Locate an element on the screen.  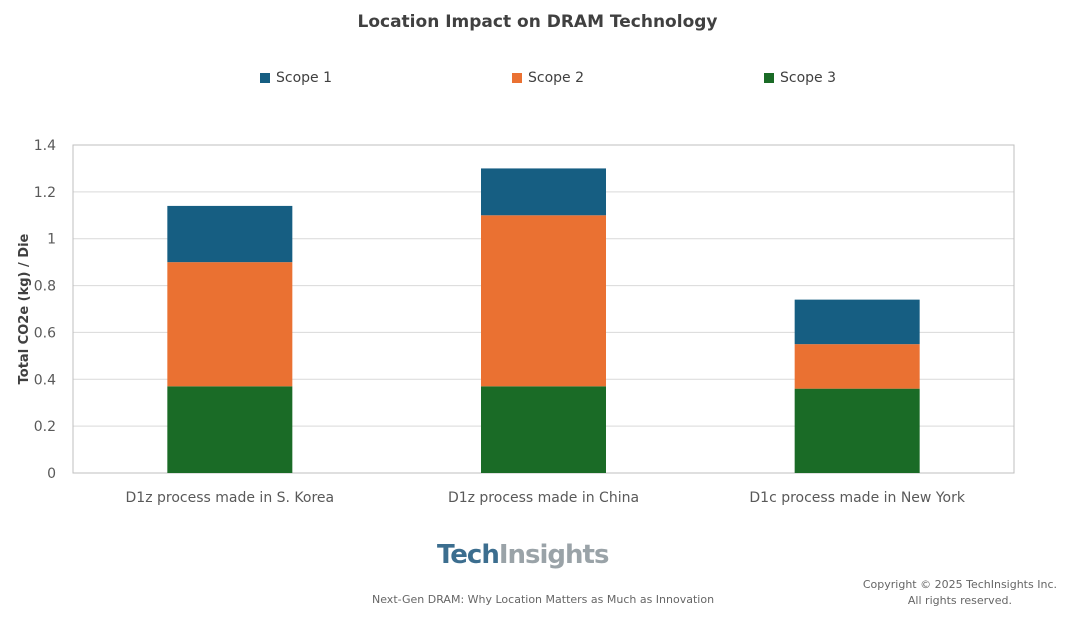
y-tick-label: 0.6 is located at coordinates (45, 333).